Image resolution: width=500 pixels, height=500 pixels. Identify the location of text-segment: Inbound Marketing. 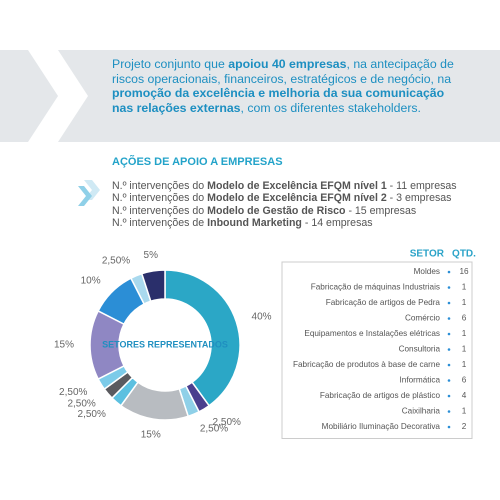
(254, 223).